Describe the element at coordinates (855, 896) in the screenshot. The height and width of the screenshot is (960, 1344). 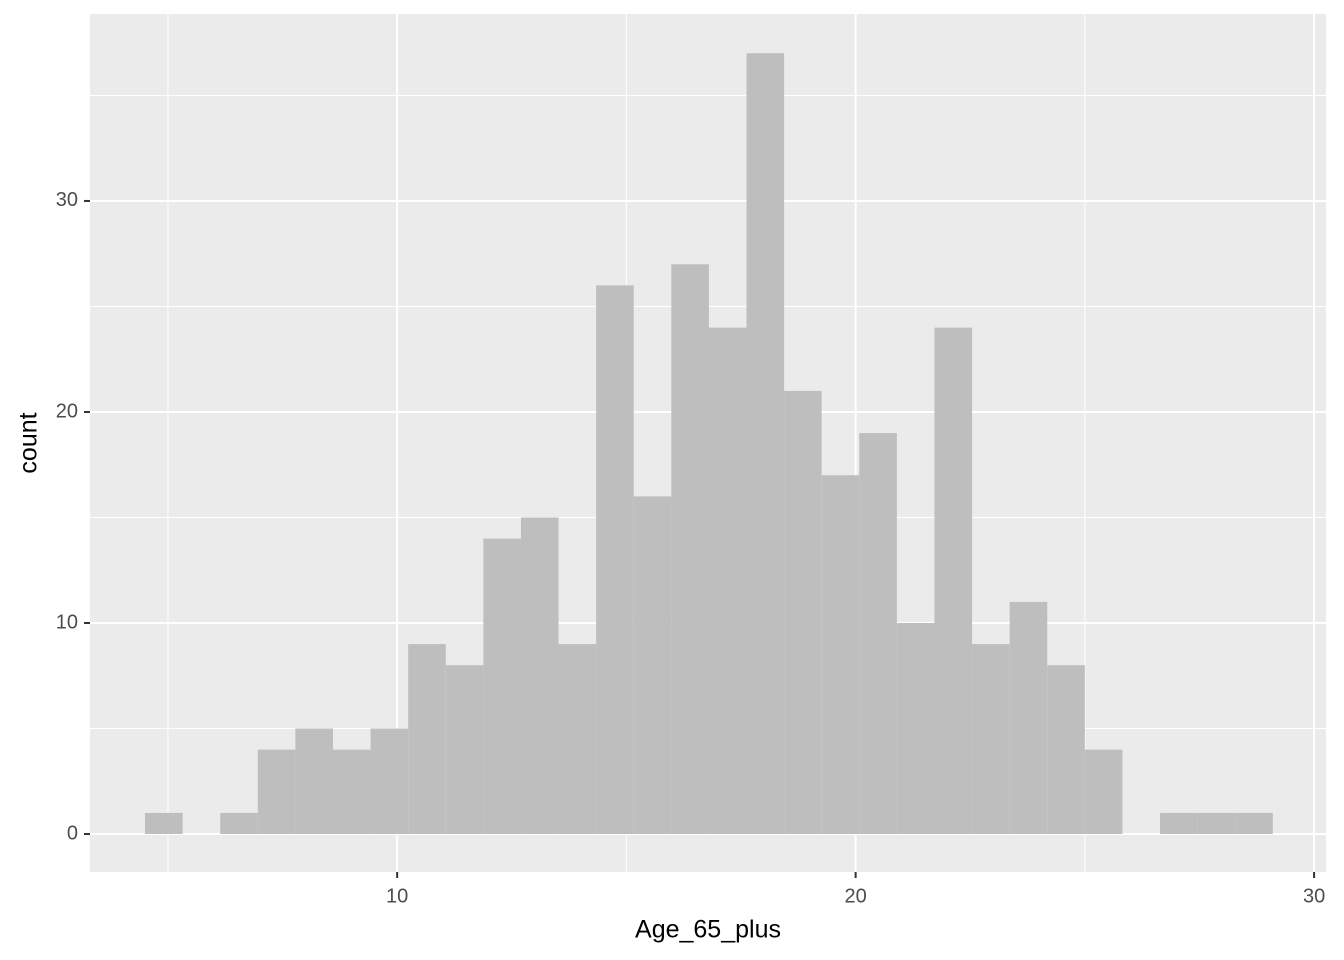
I see `x-tick-label: 20` at that location.